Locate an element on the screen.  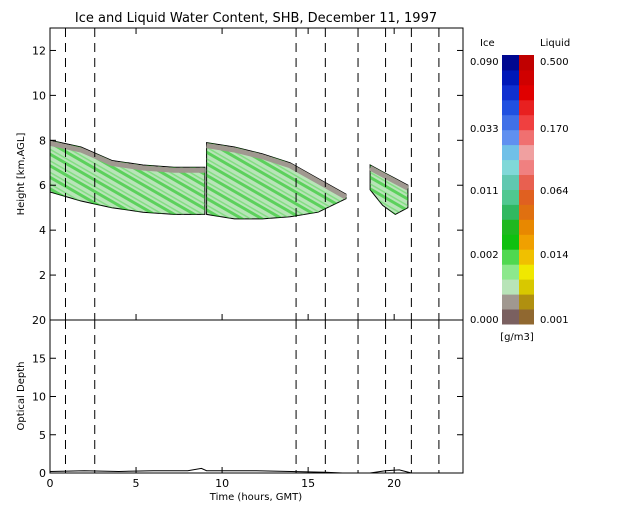
bottom-x-tick-label-2: 10 is located at coordinates (222, 483).